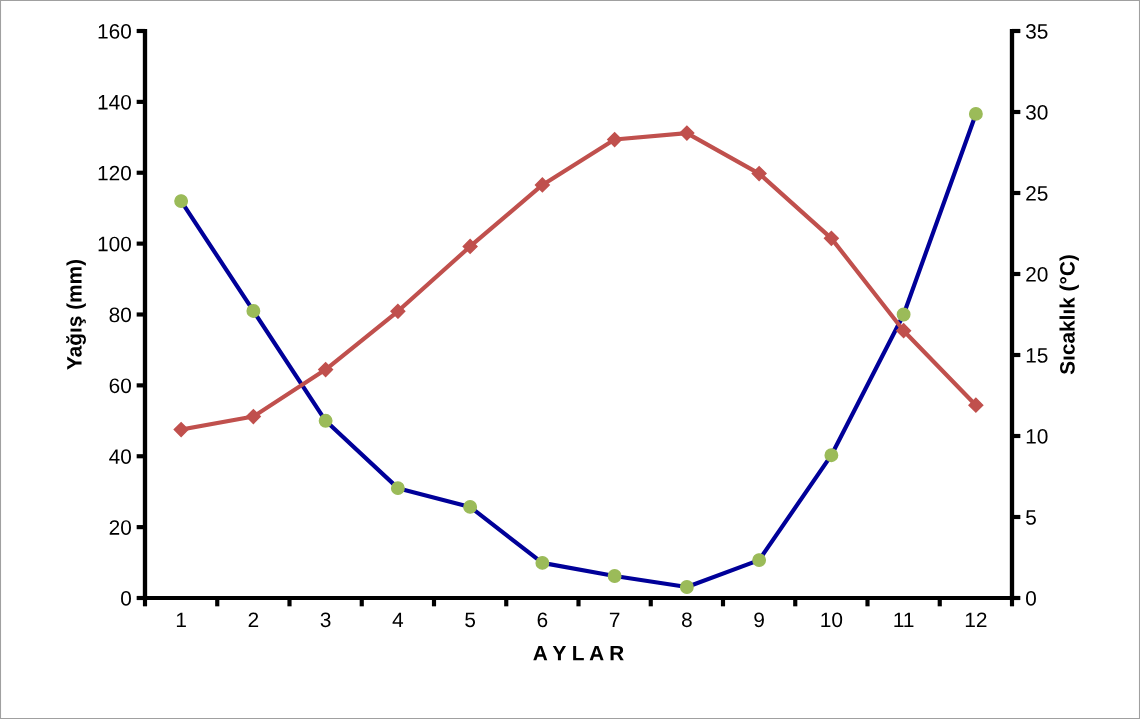  What do you see at coordinates (126, 598) in the screenshot?
I see `y-tick-label: 0` at bounding box center [126, 598].